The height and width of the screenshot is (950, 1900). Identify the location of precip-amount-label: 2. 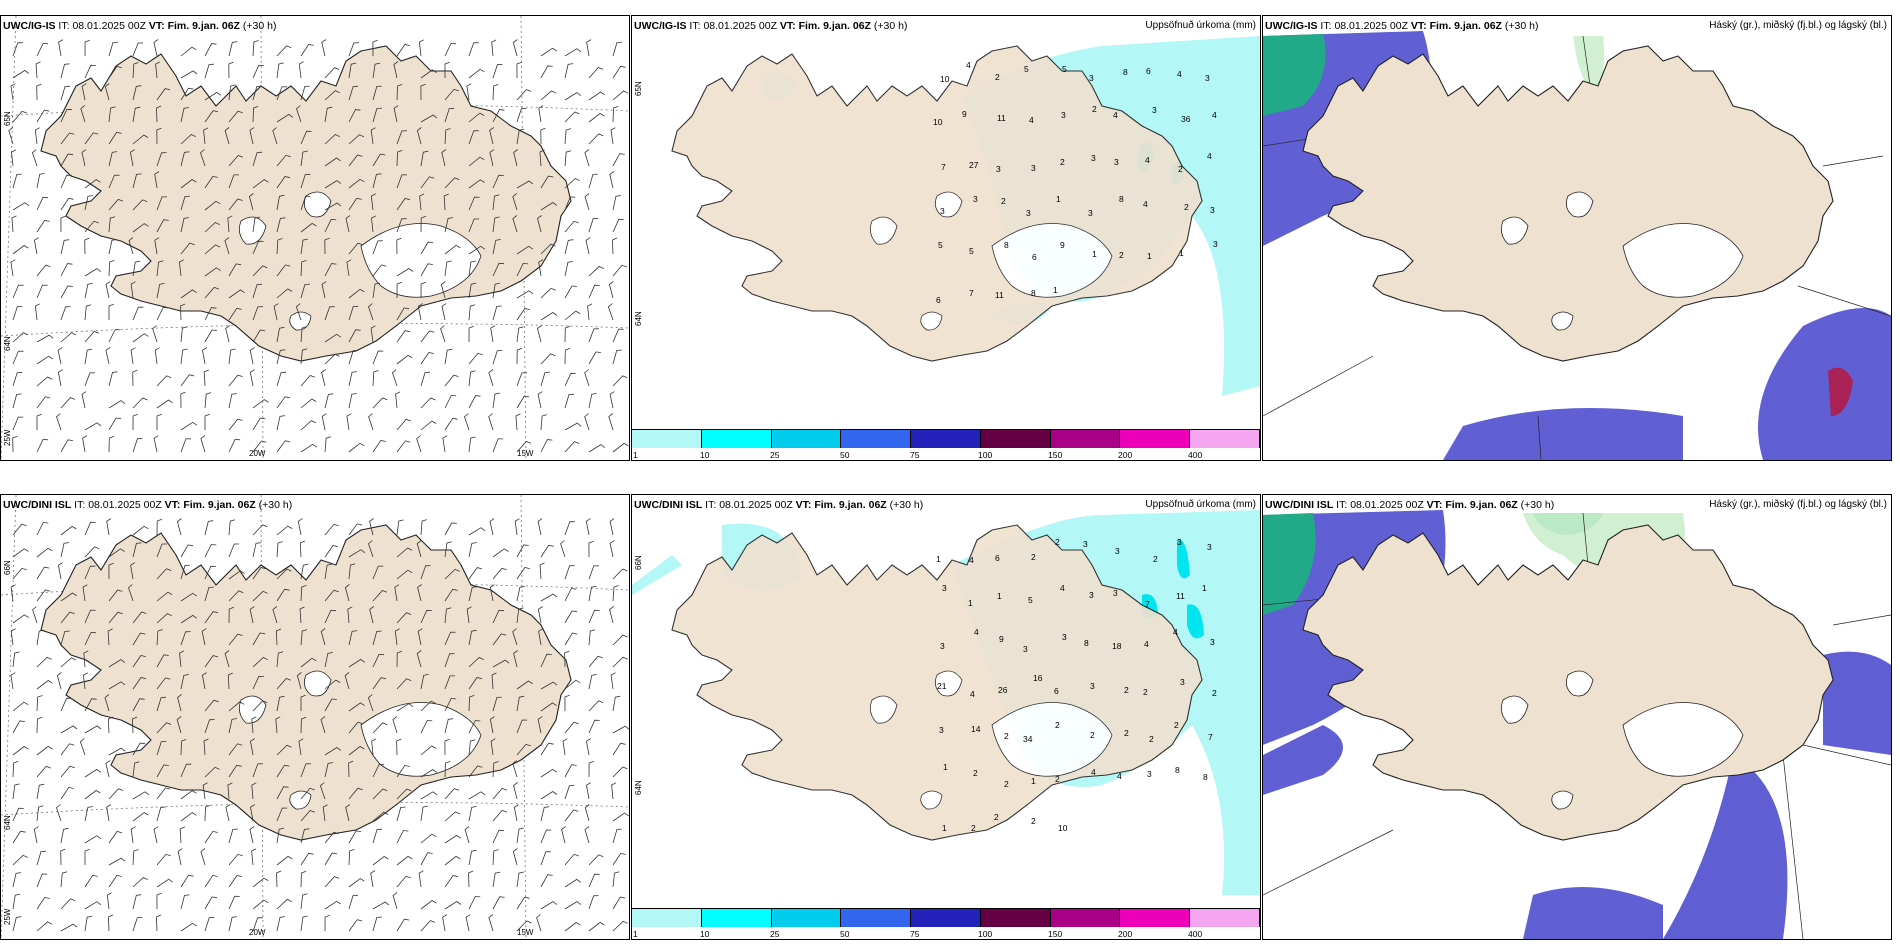
(1092, 735).